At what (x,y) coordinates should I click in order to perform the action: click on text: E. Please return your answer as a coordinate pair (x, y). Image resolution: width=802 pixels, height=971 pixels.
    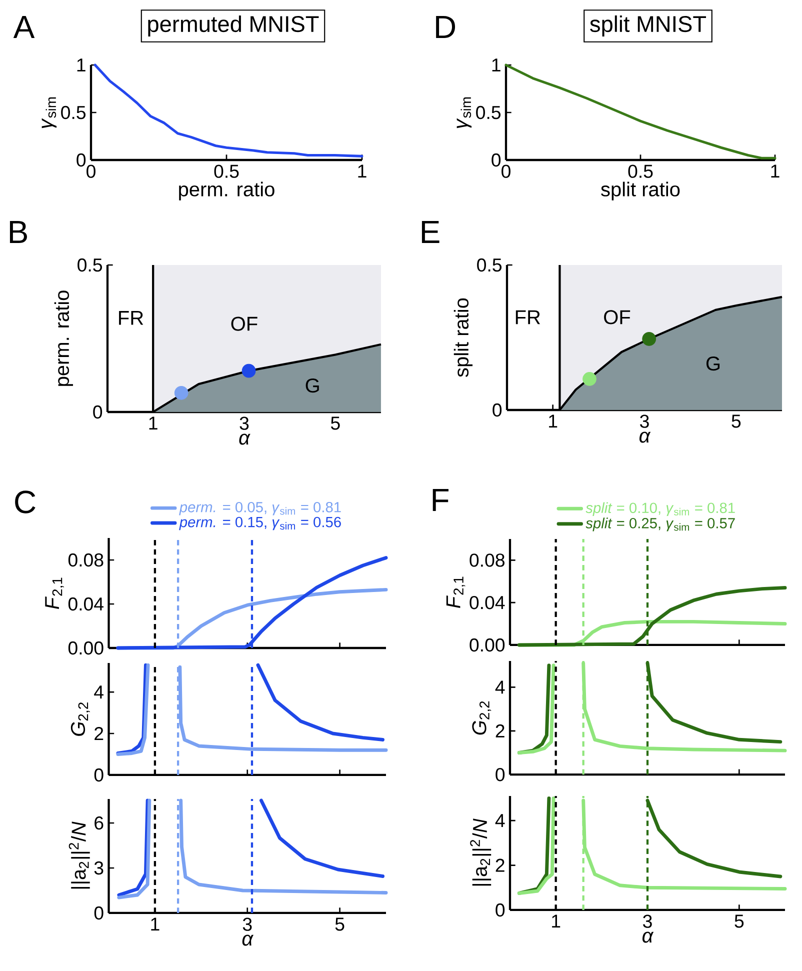
    Looking at the image, I should click on (431, 232).